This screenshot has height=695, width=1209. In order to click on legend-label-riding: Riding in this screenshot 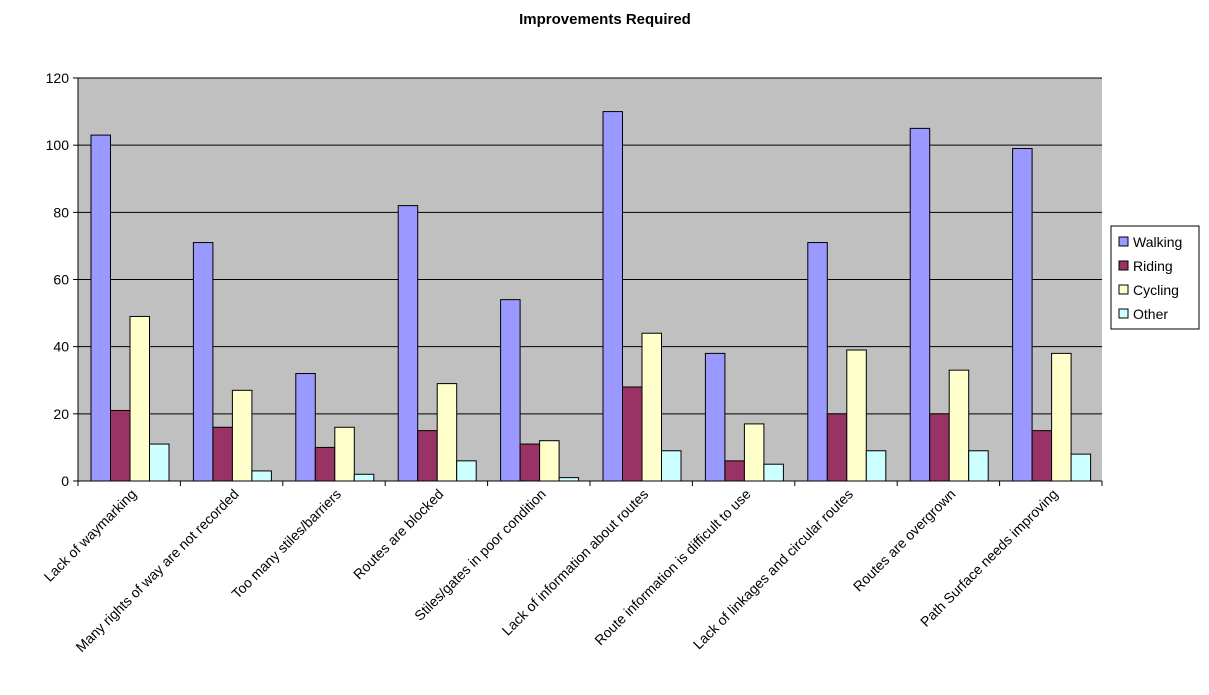, I will do `click(1153, 266)`.